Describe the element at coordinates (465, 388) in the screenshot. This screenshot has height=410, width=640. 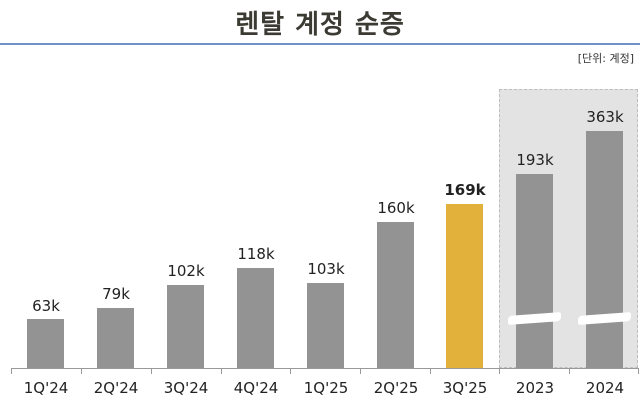
I see `category-label: 3Q'25` at that location.